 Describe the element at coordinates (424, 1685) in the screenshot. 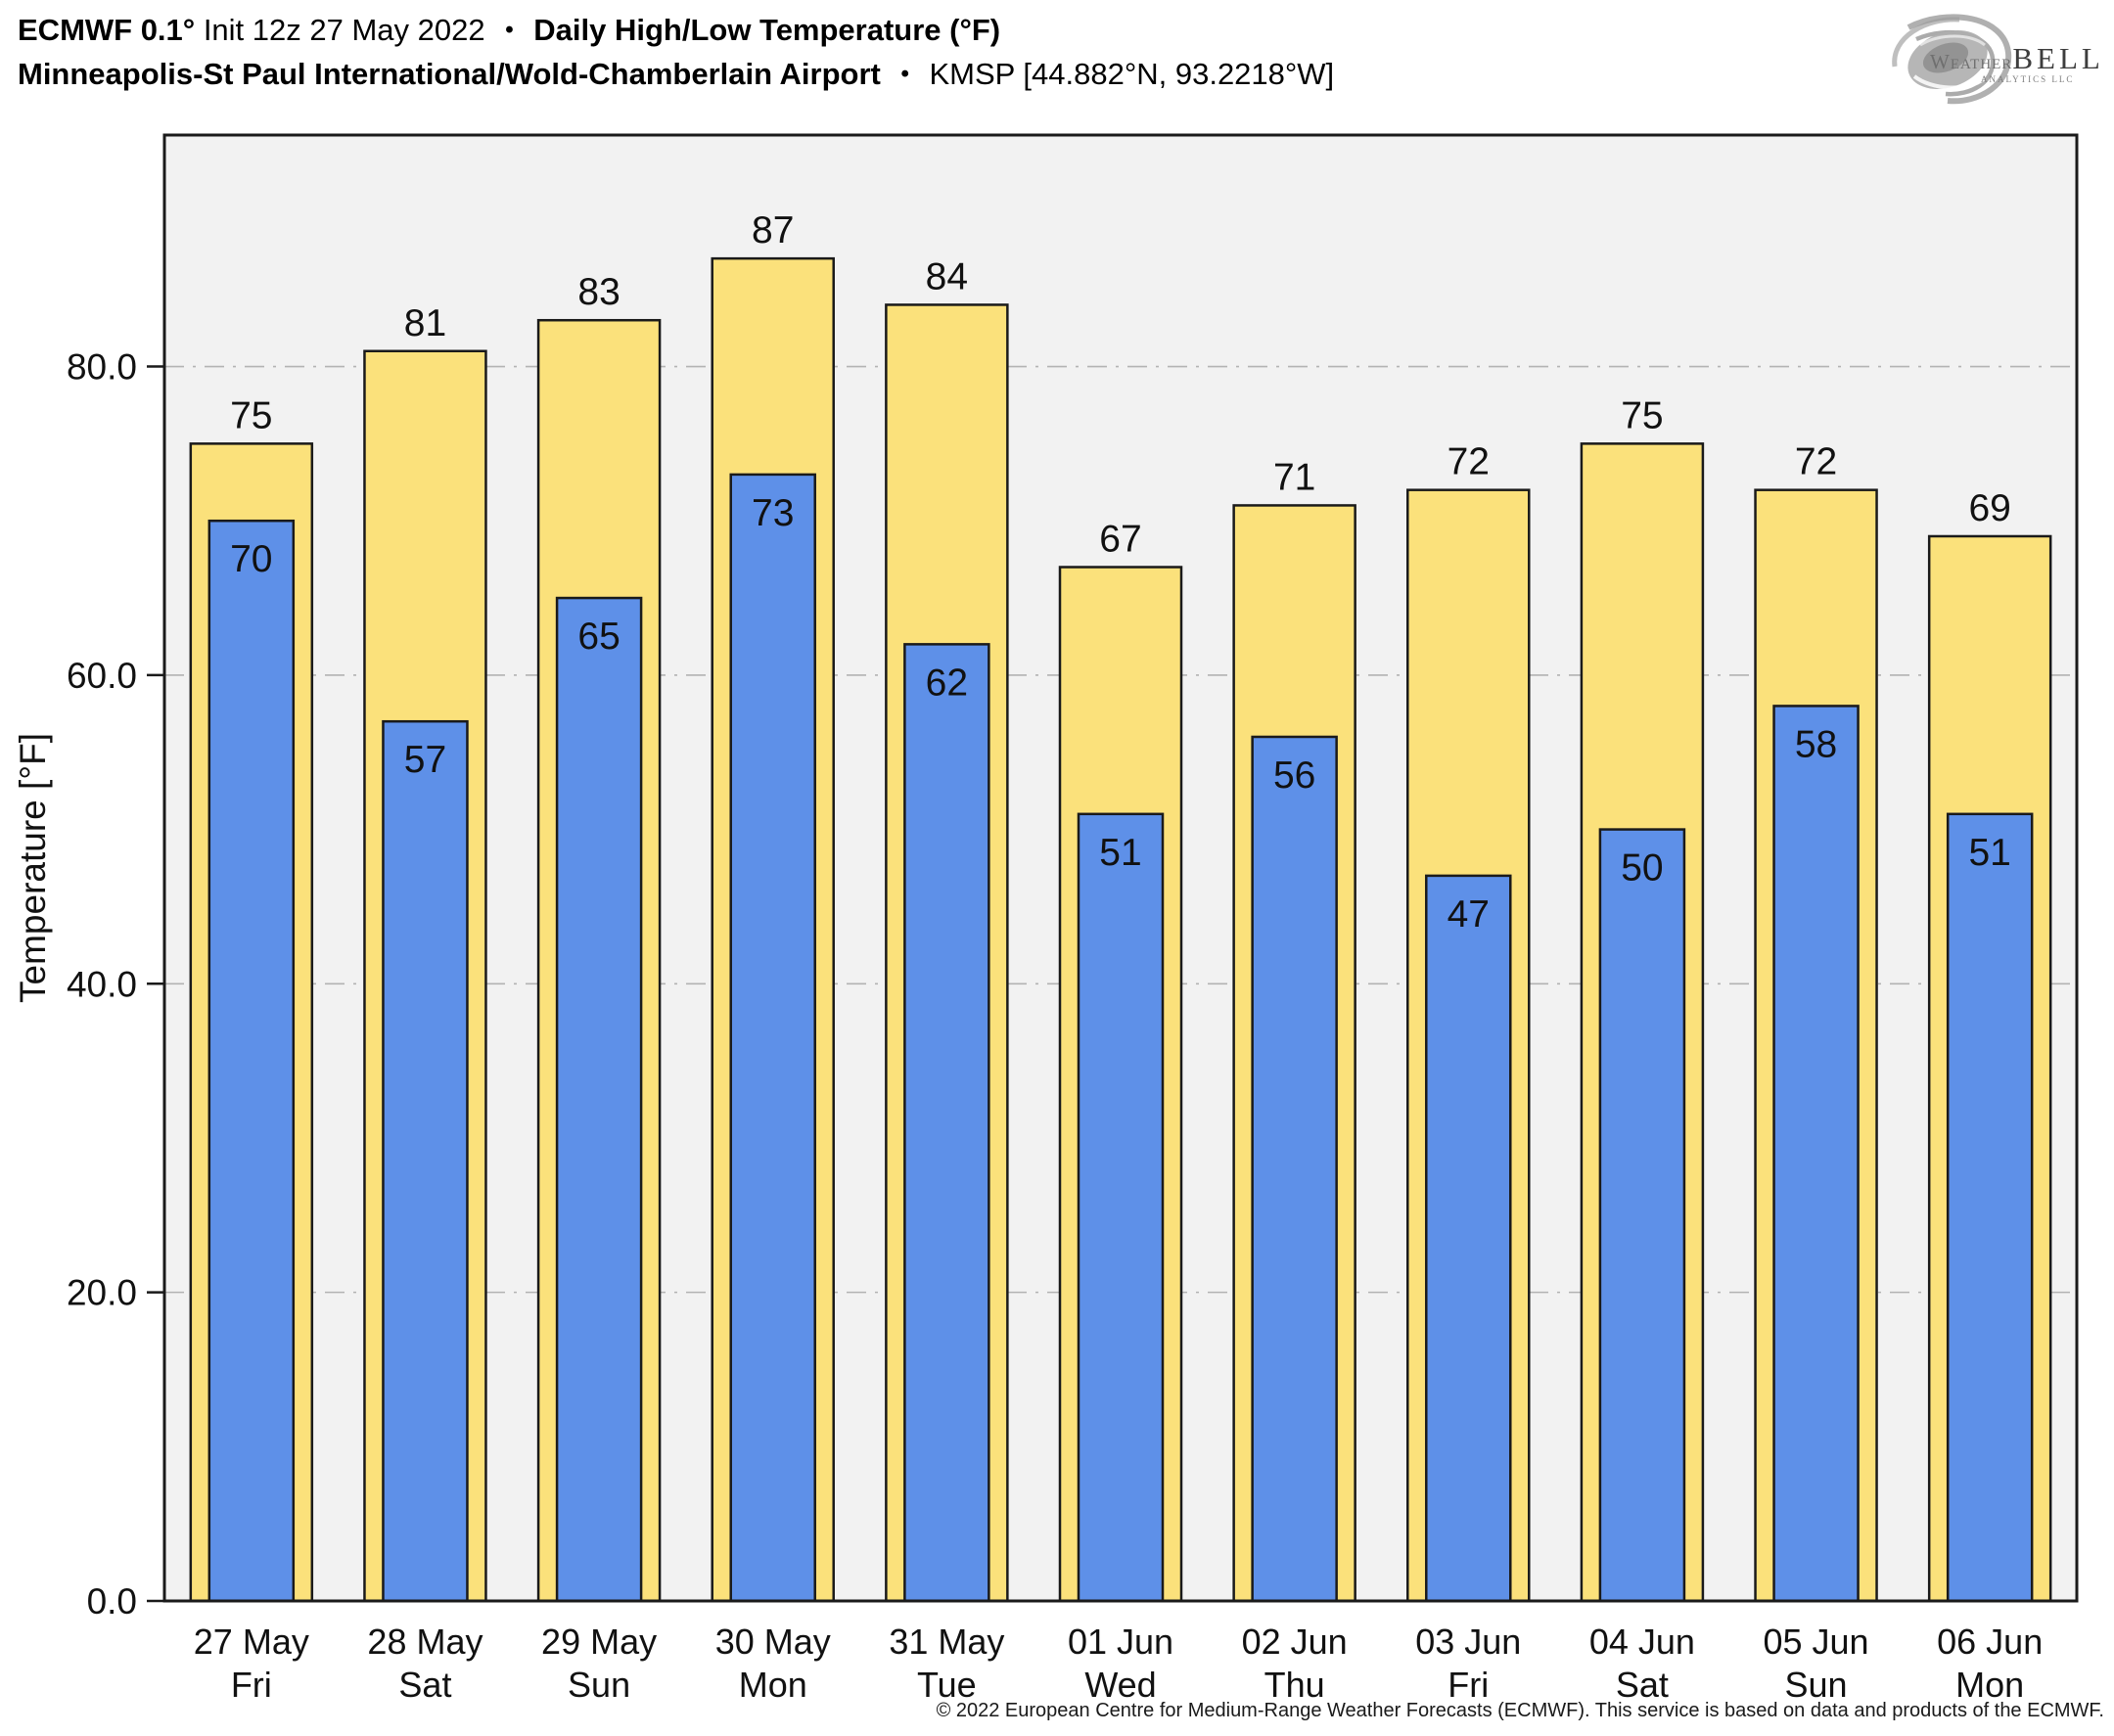

I see `x-tick-day-1: Sat` at that location.